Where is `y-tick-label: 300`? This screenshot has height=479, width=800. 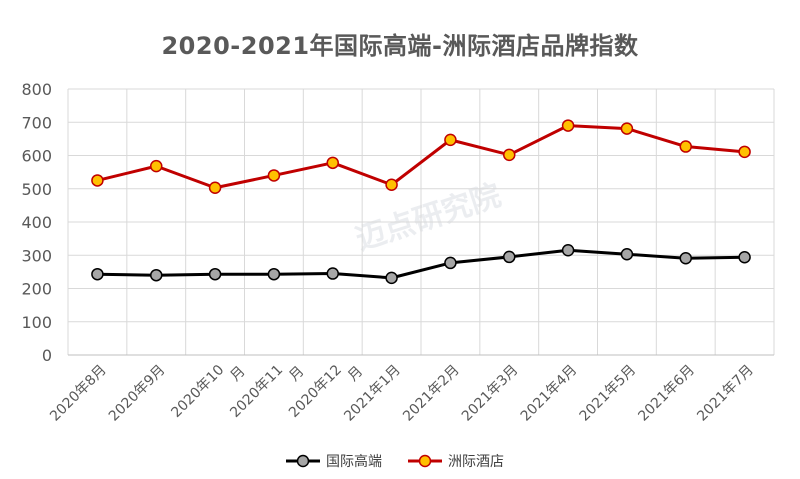 y-tick-label: 300 is located at coordinates (36, 255).